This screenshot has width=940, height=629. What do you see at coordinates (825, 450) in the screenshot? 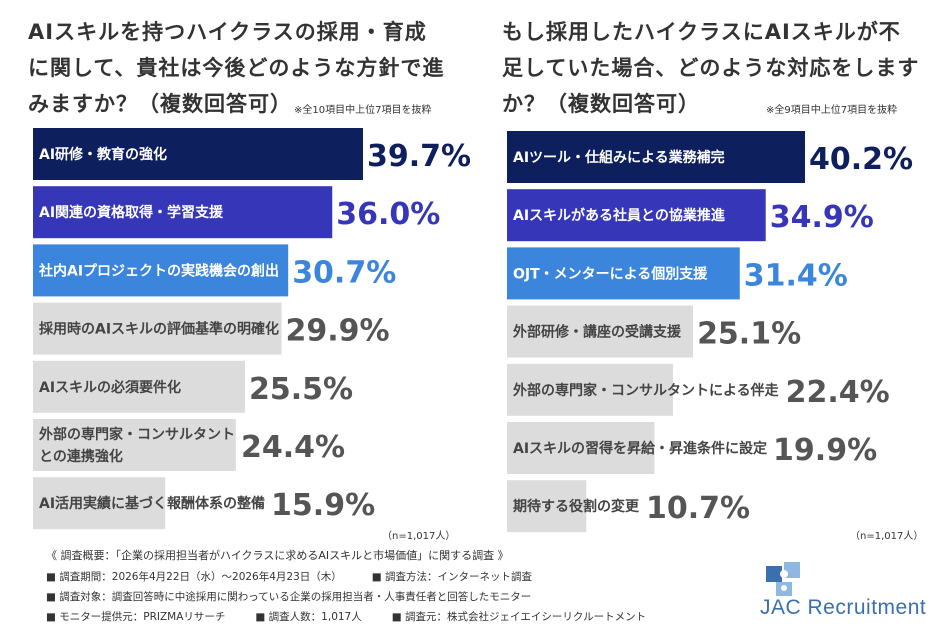
I see `value-label: 19.9%` at bounding box center [825, 450].